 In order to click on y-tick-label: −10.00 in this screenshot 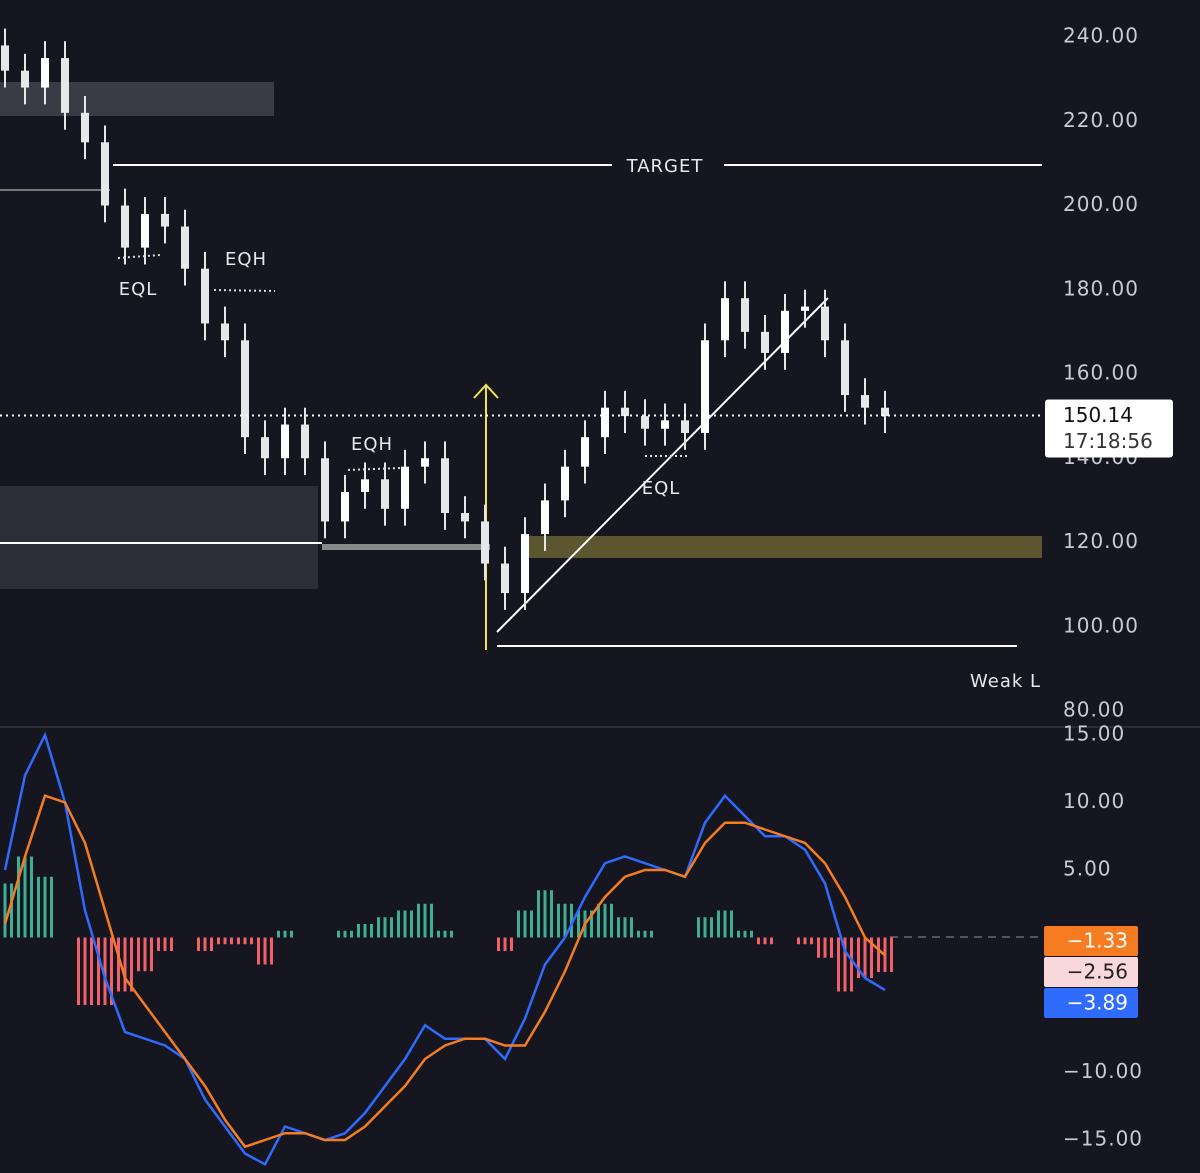, I will do `click(1103, 1071)`.